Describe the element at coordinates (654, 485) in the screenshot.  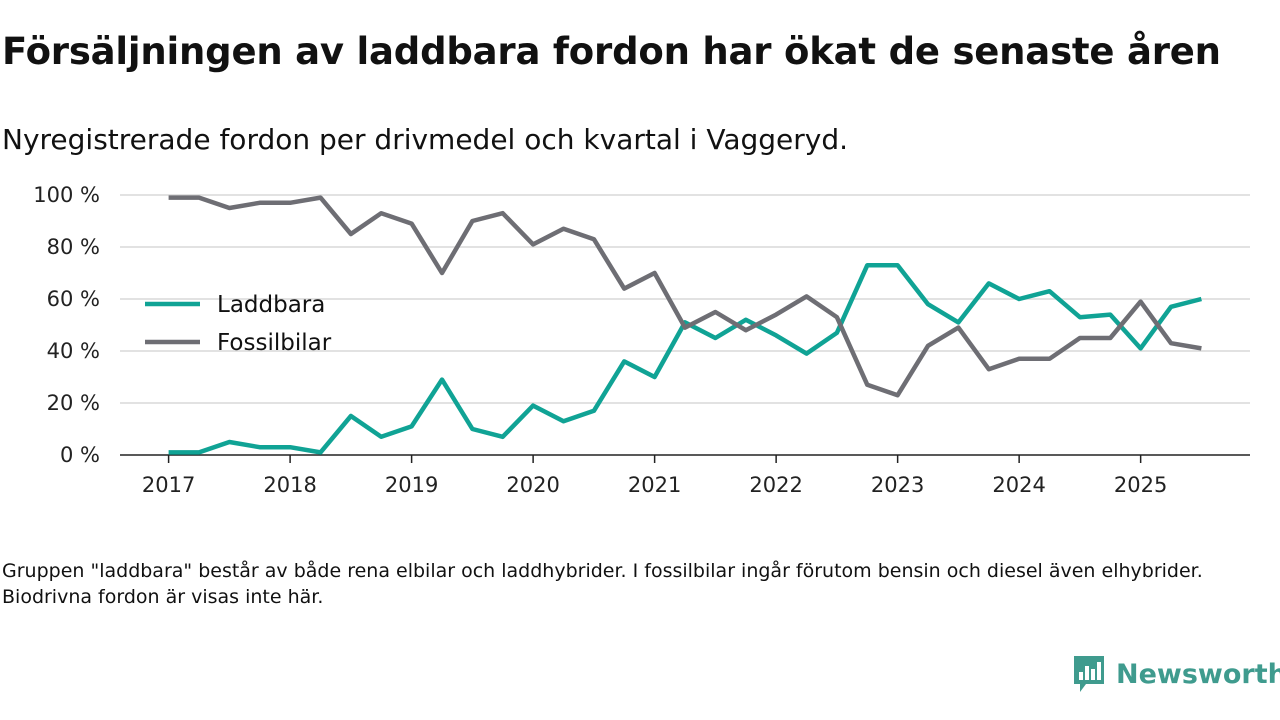
I see `x-tick-label: 2021` at that location.